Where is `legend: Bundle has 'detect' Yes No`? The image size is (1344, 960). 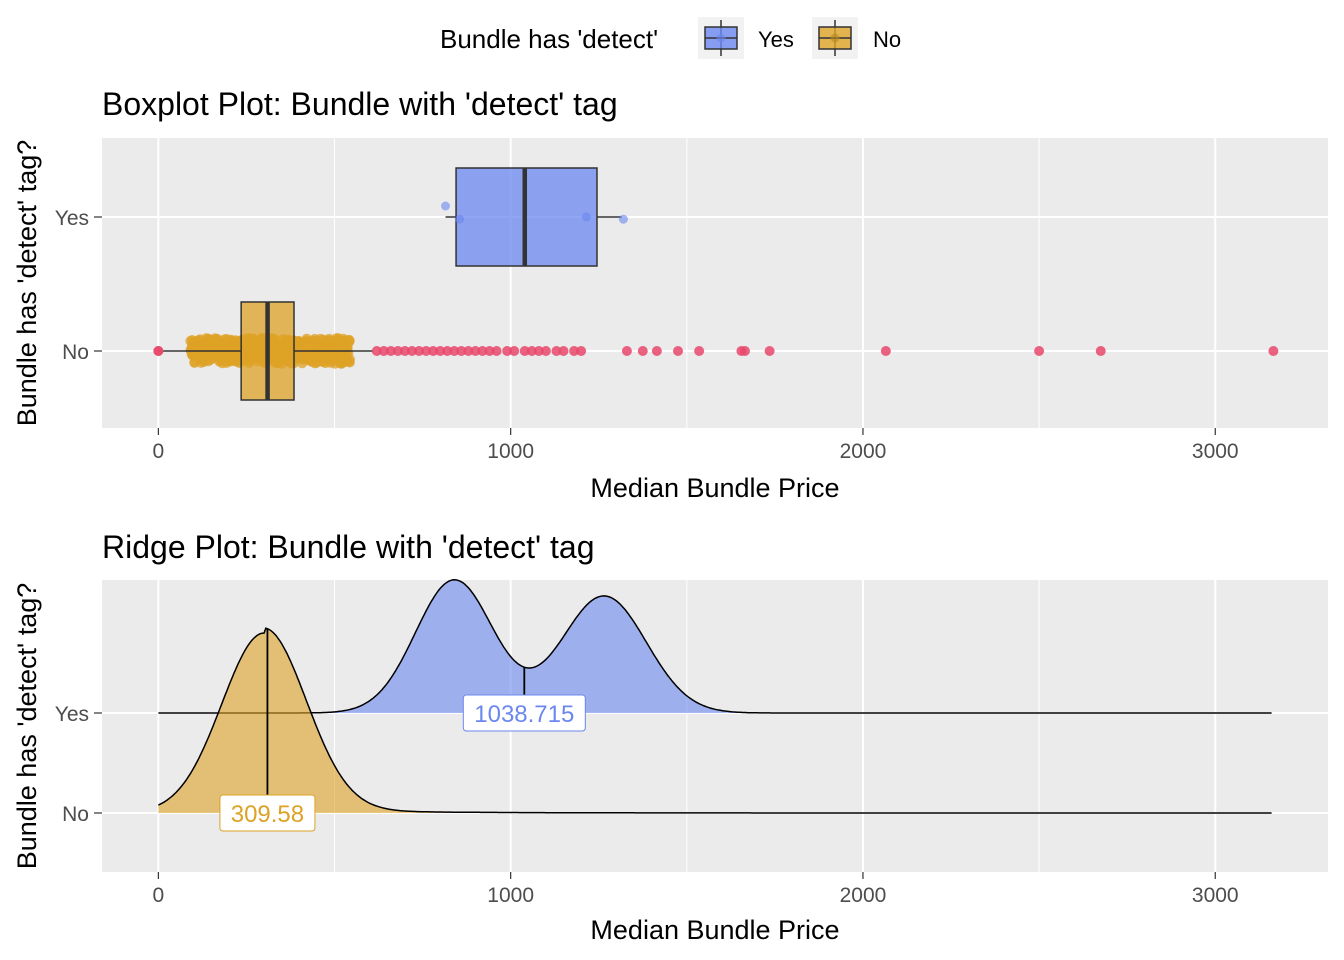 legend: Bundle has 'detect' Yes No is located at coordinates (670, 38).